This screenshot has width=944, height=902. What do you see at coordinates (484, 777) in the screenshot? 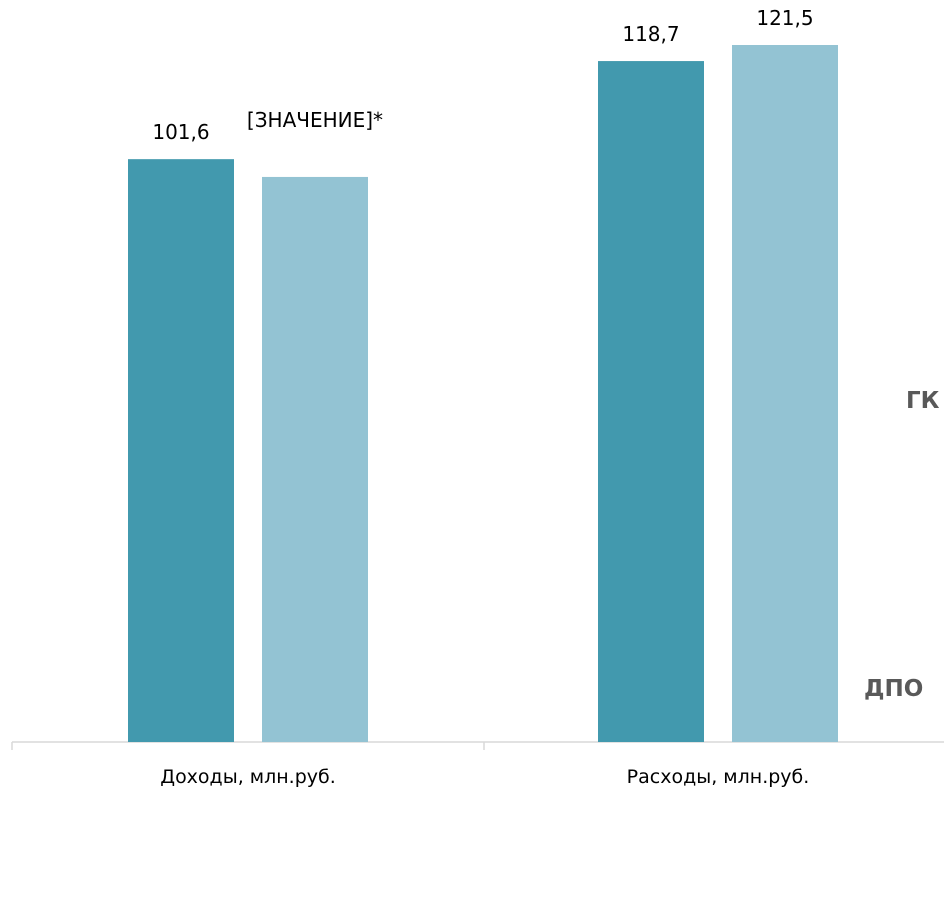
I see `tick-labels-group: Доходы, млн.руб. Расходы, млн.руб.` at bounding box center [484, 777].